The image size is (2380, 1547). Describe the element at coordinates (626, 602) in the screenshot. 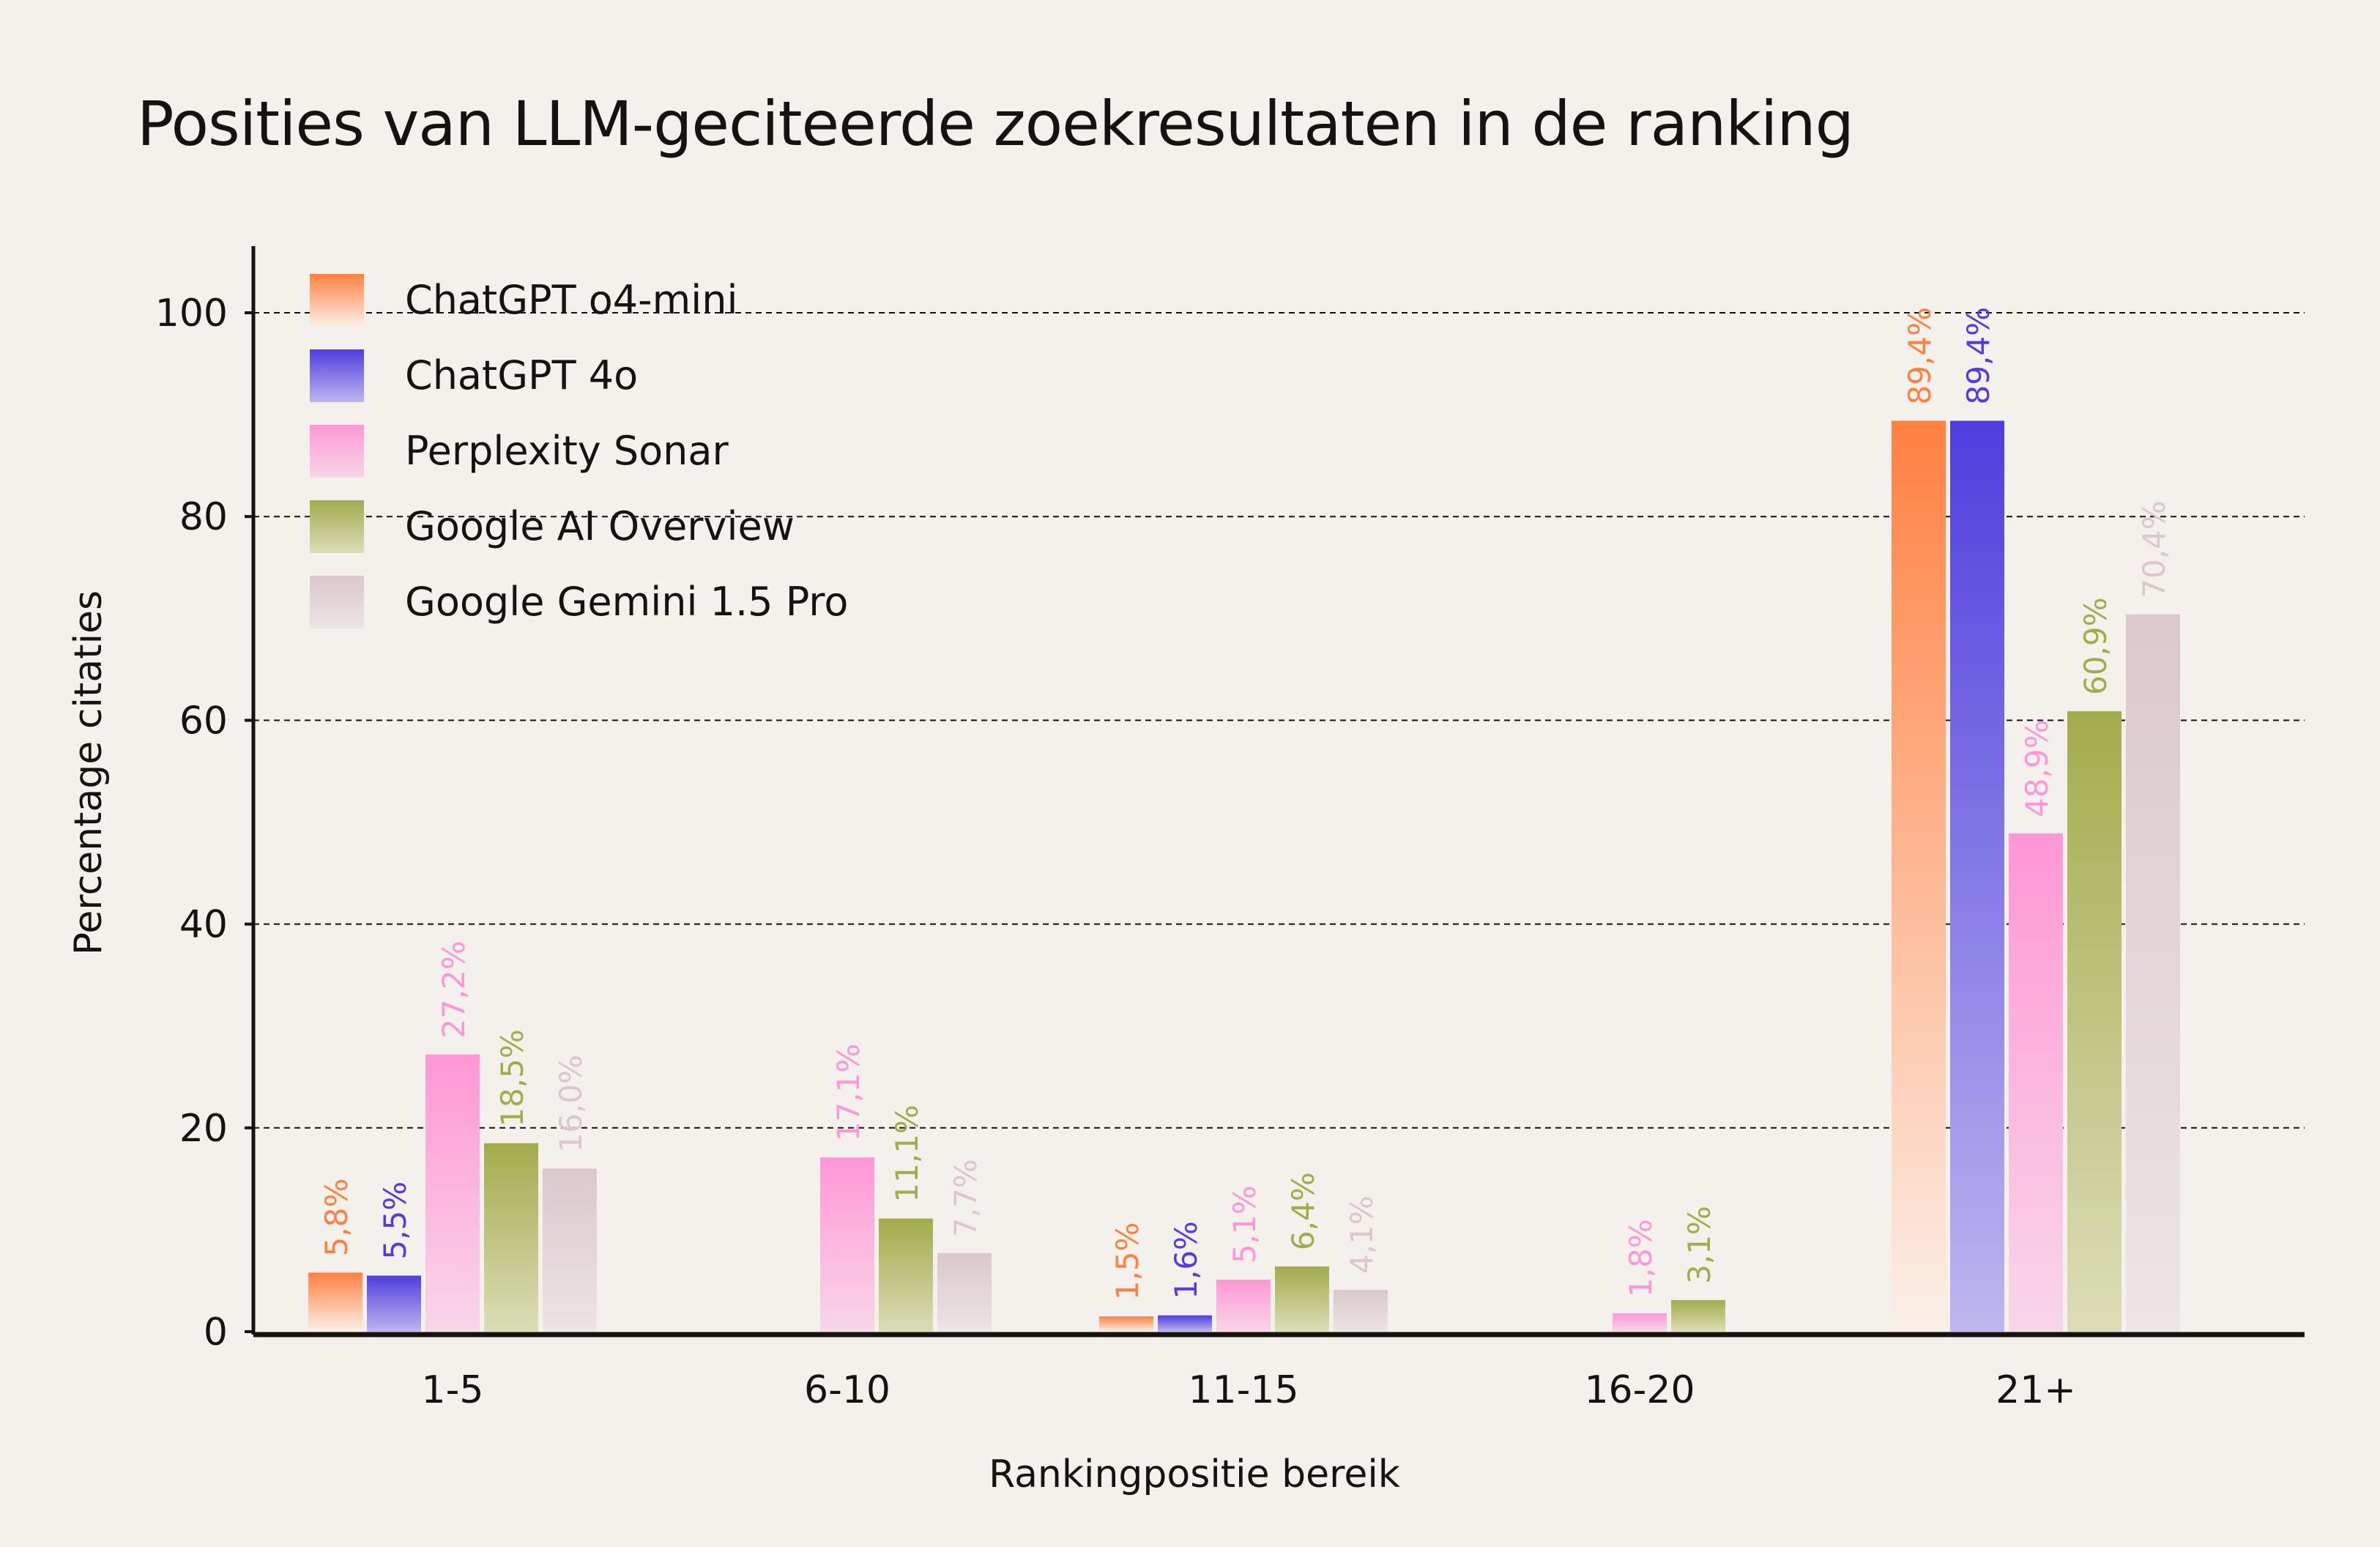

I see `legend-label: Google Gemini 1.5 Pro` at that location.